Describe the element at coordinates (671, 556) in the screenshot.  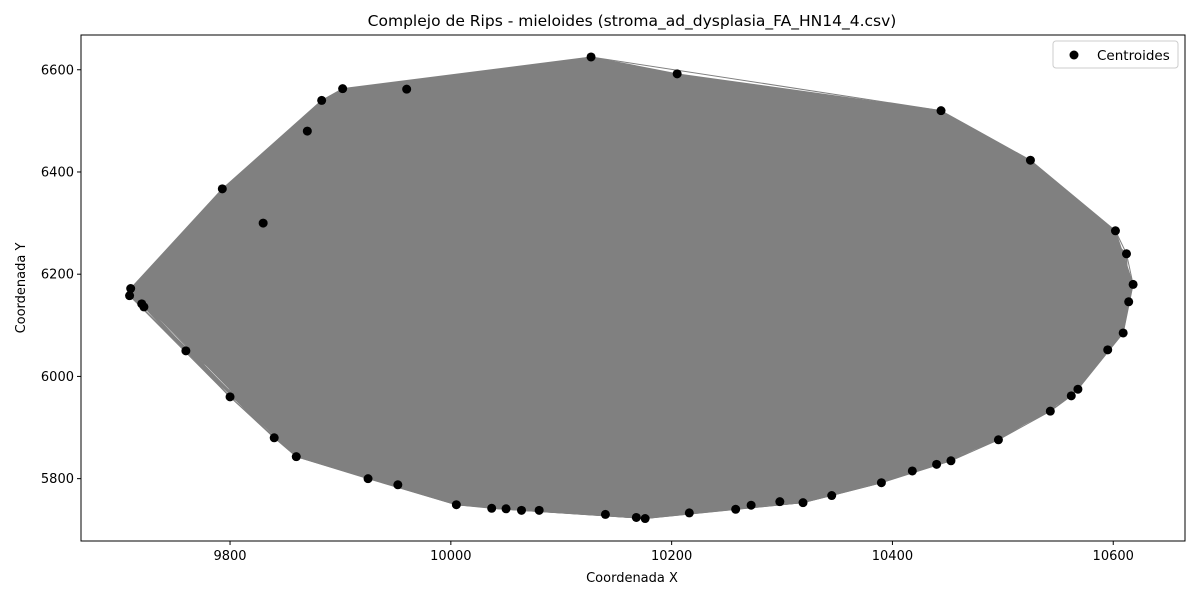
I see `x-tick-label: 10200` at that location.